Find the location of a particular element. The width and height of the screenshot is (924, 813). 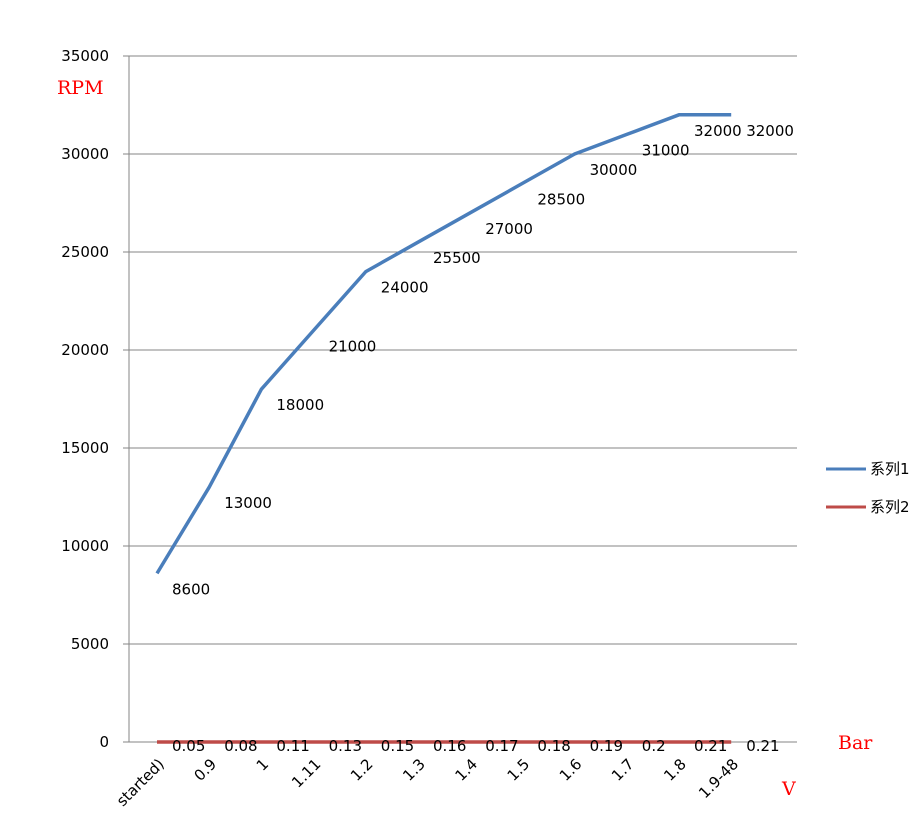

data-label-series-1: 27000 is located at coordinates (509, 229).